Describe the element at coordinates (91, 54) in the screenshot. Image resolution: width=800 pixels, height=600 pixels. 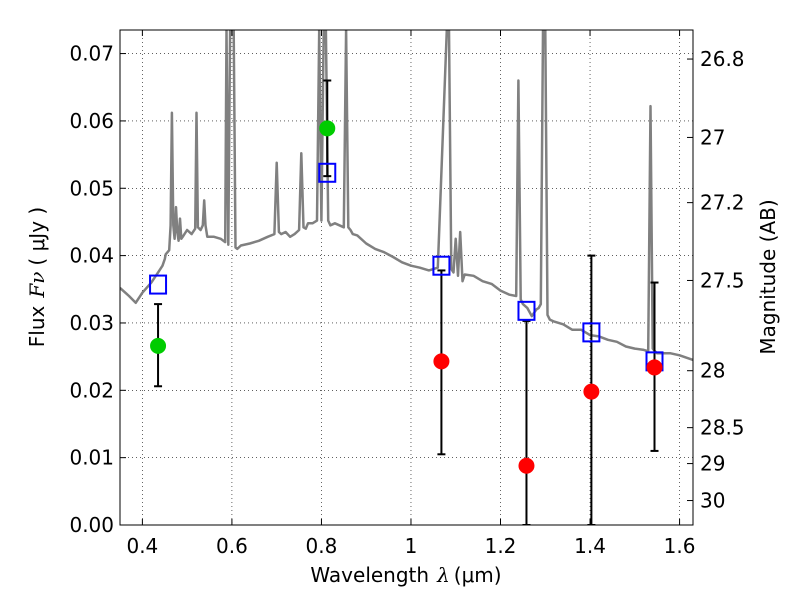
I see `y-tick-label: 0.07` at that location.